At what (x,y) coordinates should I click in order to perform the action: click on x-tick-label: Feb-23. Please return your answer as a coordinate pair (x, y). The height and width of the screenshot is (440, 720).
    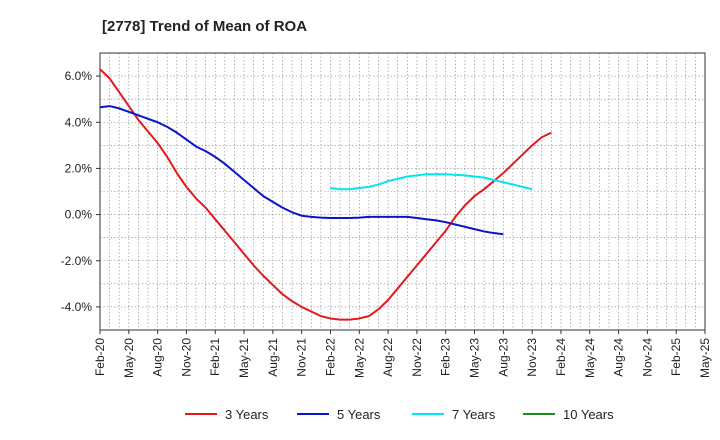
    Looking at the image, I should click on (446, 357).